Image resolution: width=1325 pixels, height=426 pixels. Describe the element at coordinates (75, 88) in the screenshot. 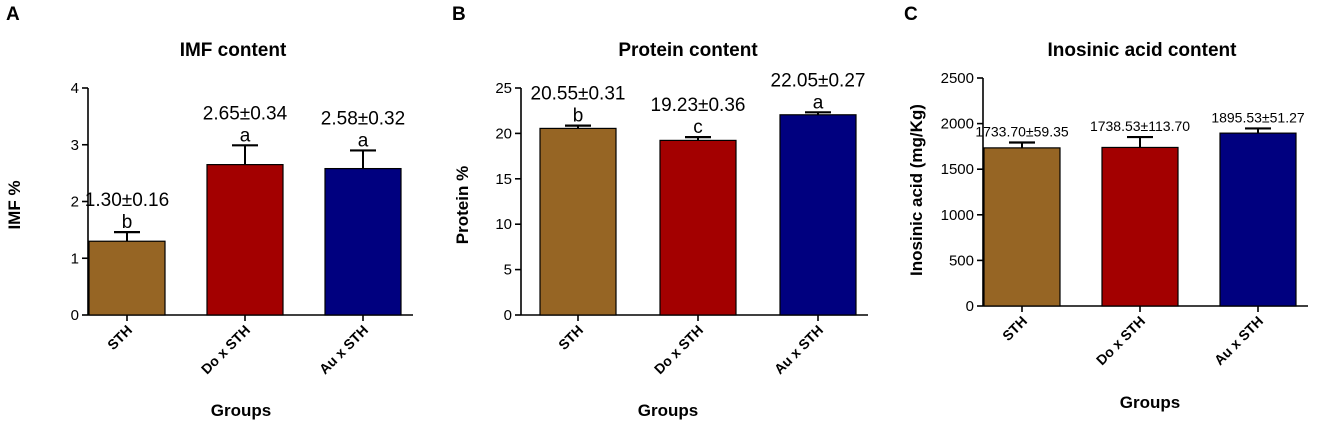

I see `y-tick-label: 4` at that location.